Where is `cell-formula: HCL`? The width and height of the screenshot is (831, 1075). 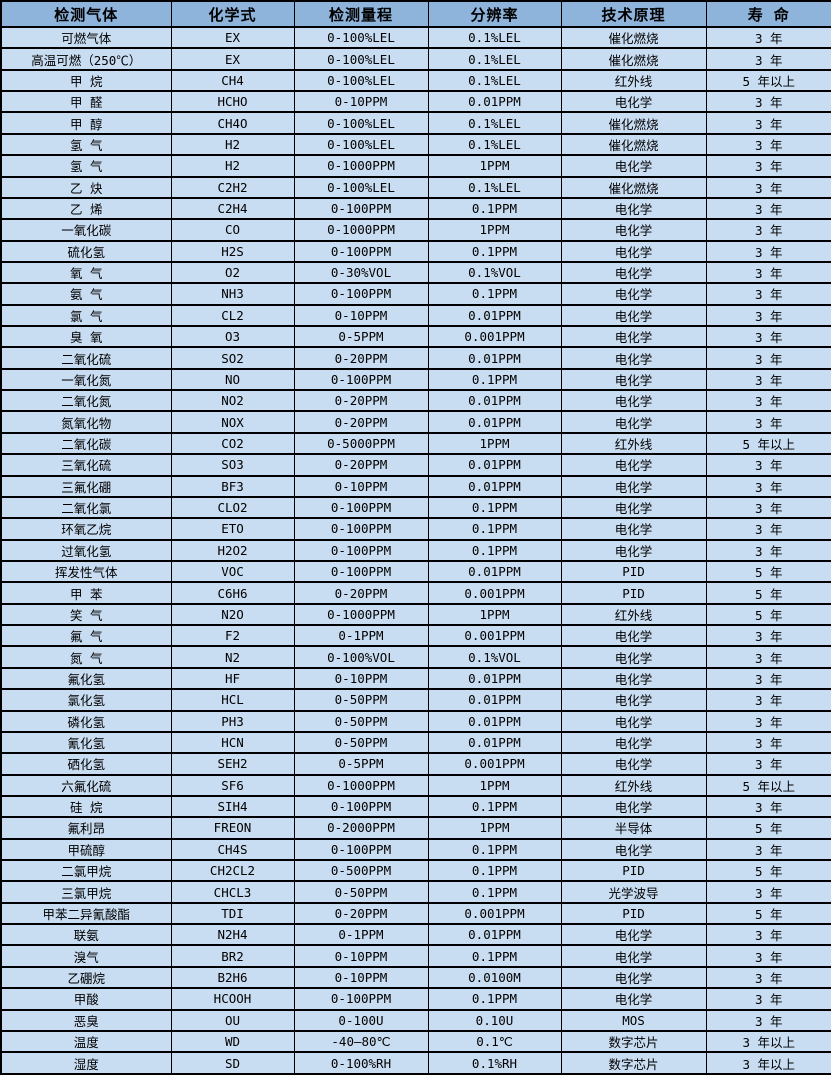 cell-formula: HCL is located at coordinates (232, 700).